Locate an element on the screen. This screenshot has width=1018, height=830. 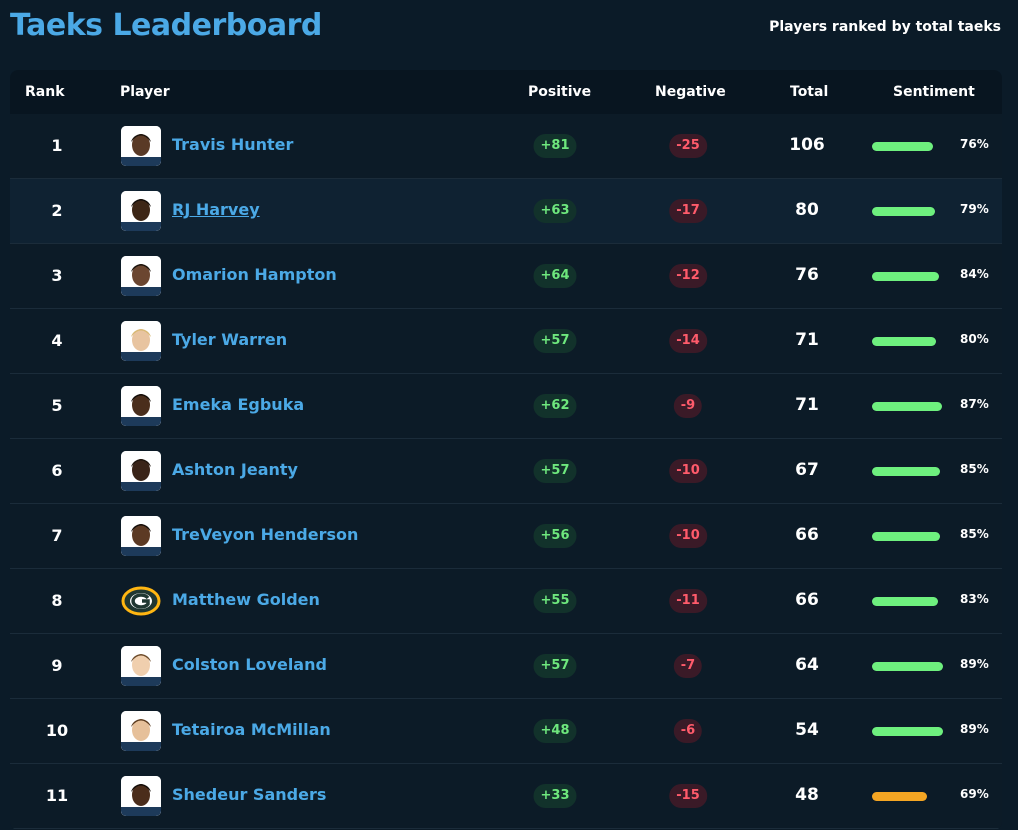
negative-badge: -15 is located at coordinates (688, 796).